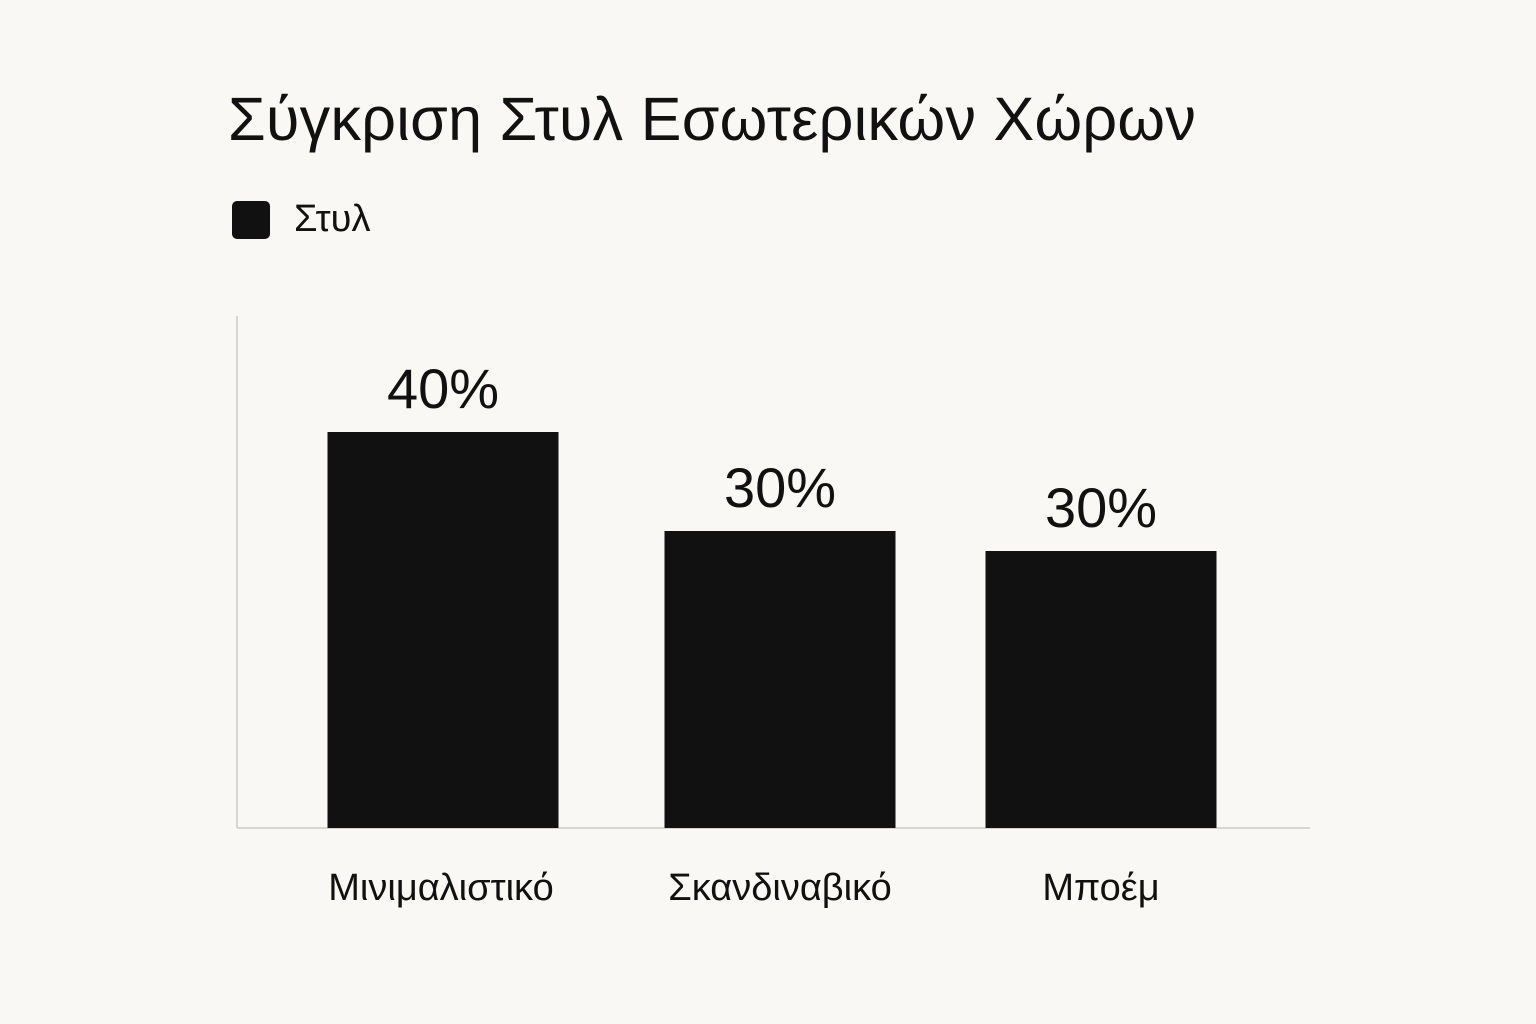 This screenshot has height=1024, width=1536. Describe the element at coordinates (440, 888) in the screenshot. I see `x-tick-label: Μινιμαλιστικό` at that location.